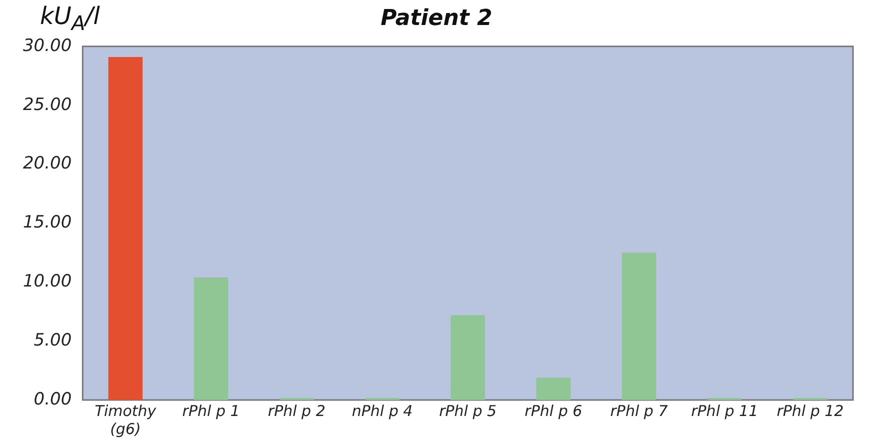 Image resolution: width=883 pixels, height=446 pixels. What do you see at coordinates (53, 399) in the screenshot?
I see `y-tick-label: 0.00` at bounding box center [53, 399].